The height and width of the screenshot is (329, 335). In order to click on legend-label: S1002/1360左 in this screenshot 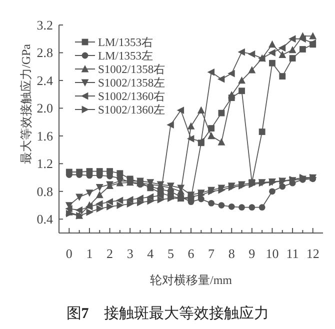, I will do `click(132, 110)`.